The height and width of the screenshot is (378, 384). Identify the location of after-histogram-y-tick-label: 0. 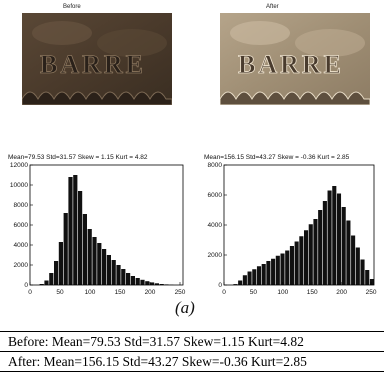
(220, 285).